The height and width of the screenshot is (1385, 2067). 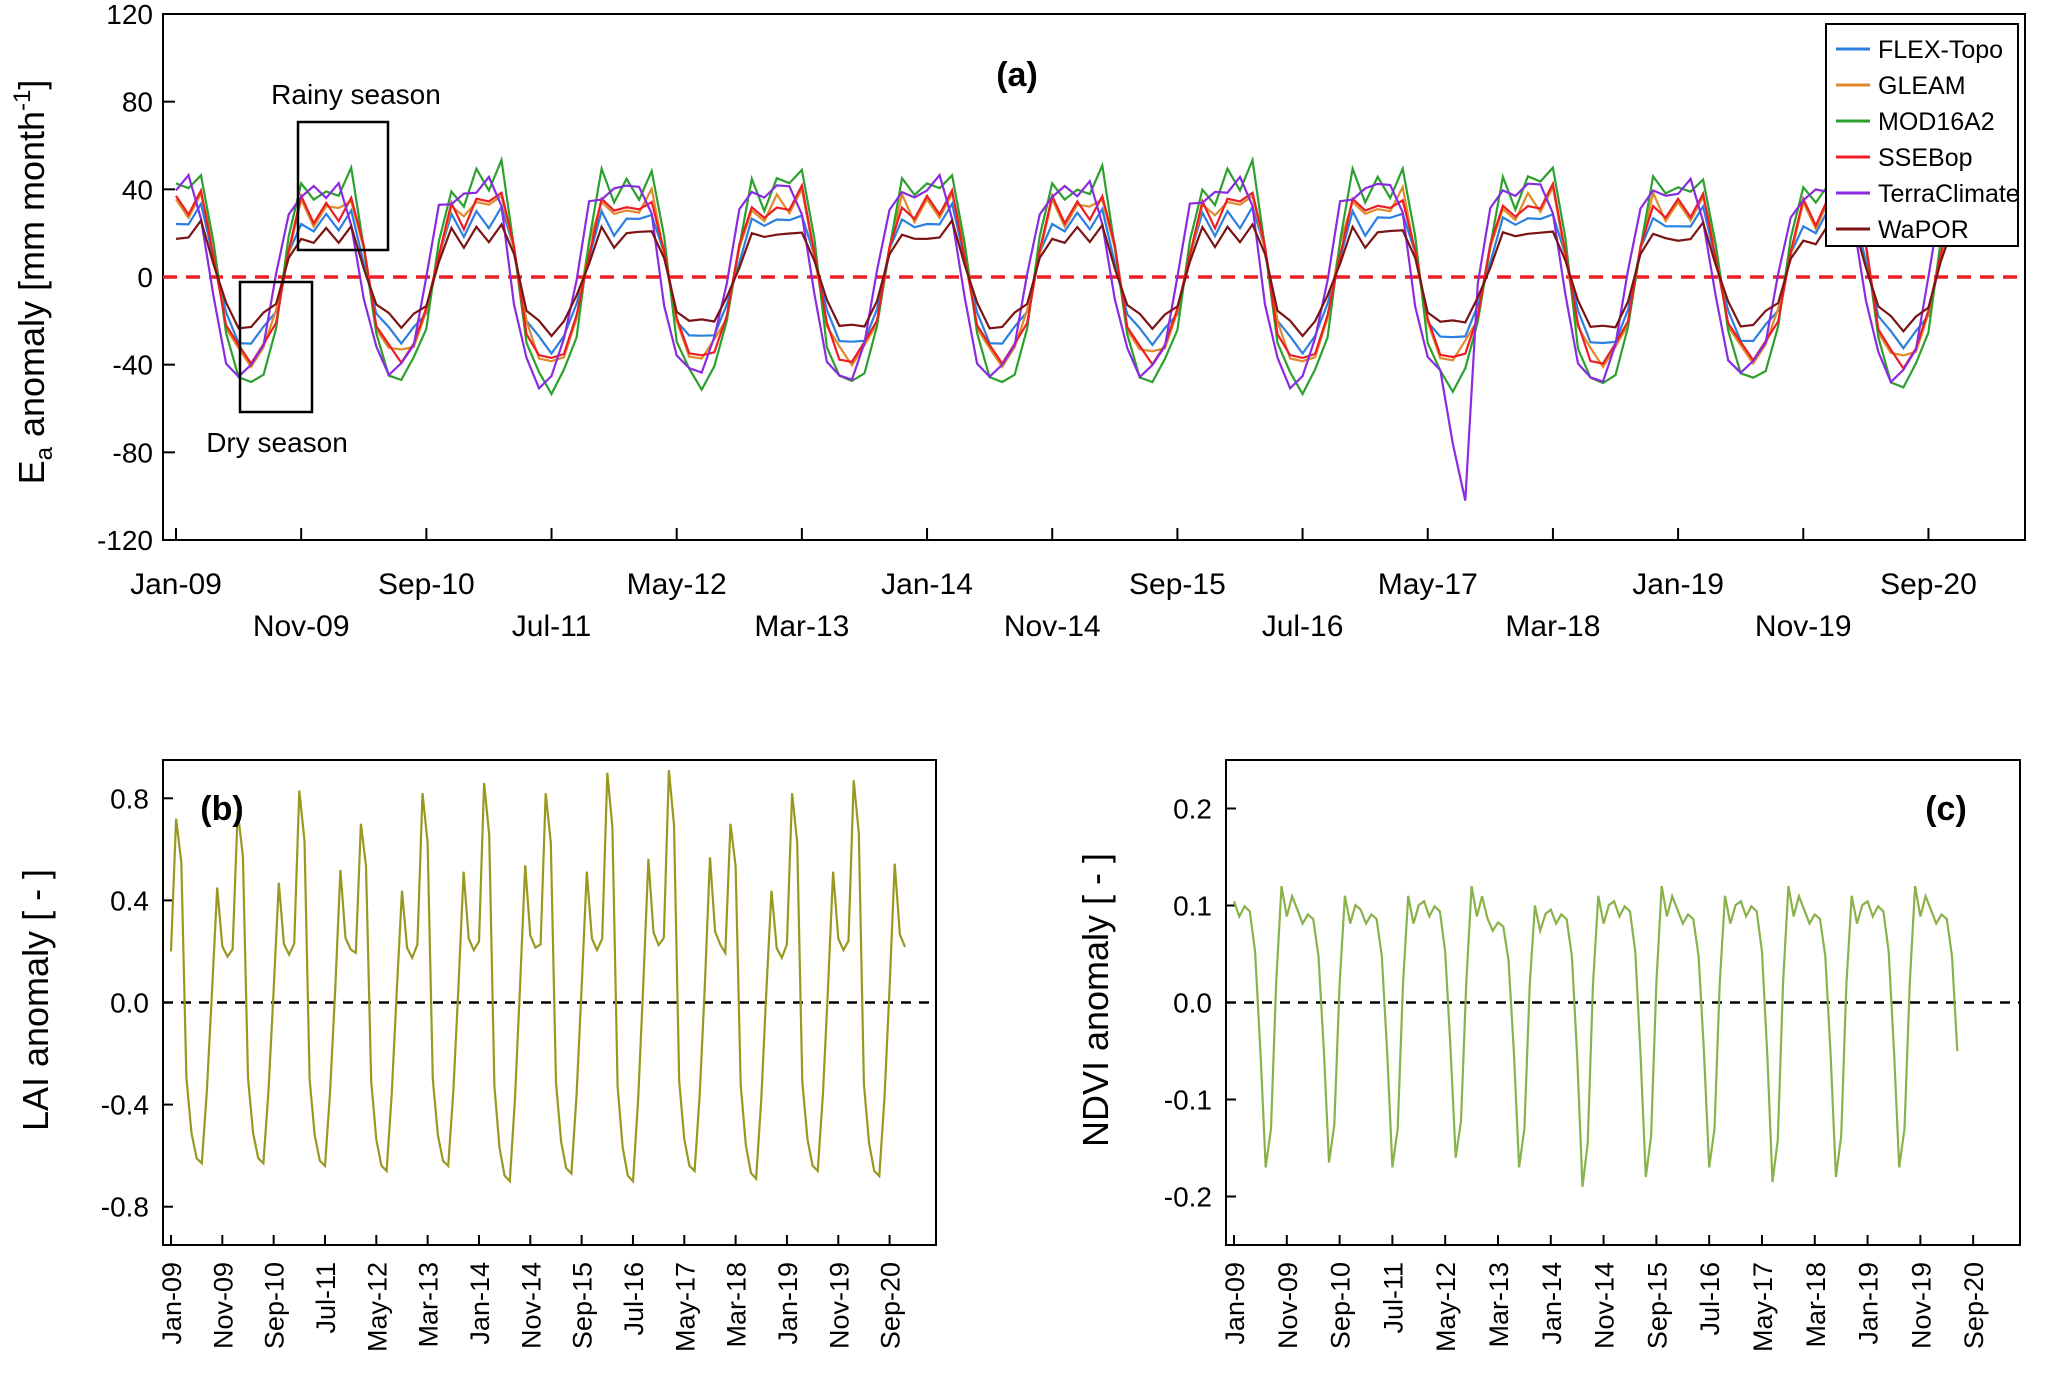 What do you see at coordinates (1303, 626) in the screenshot?
I see `x-tick-label-a: Jul-16` at bounding box center [1303, 626].